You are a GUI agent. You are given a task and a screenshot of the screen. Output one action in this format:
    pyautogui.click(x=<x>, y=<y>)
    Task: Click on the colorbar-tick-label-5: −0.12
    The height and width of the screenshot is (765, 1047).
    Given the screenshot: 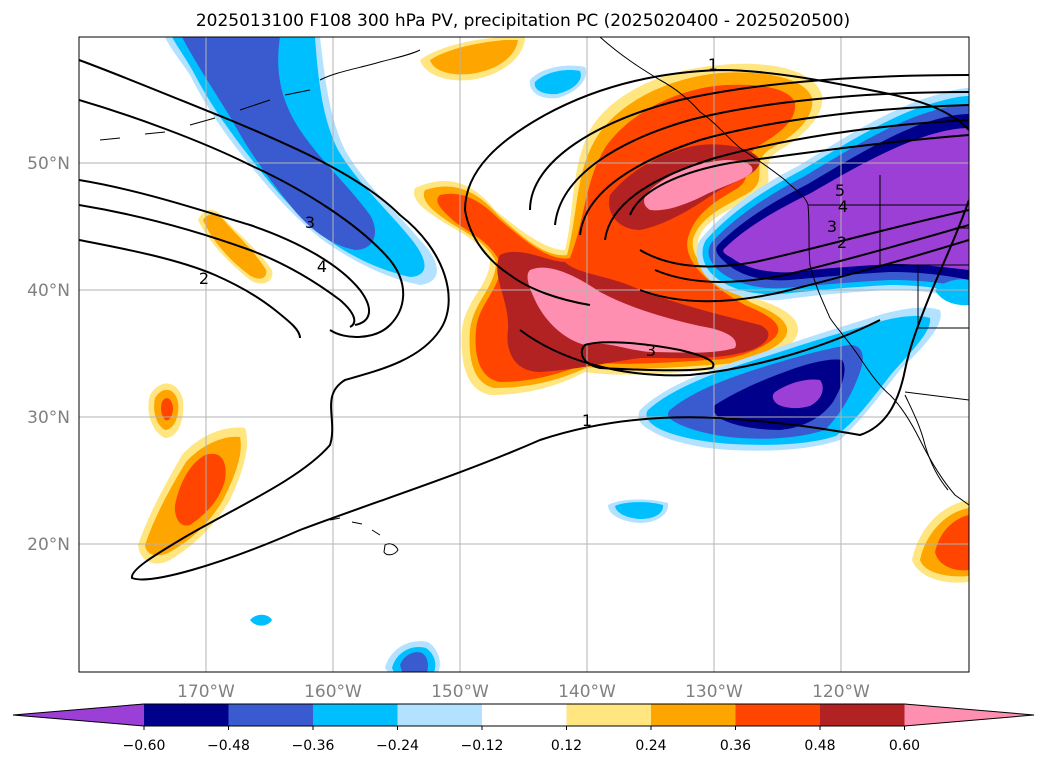 What is the action you would take?
    pyautogui.click(x=482, y=746)
    